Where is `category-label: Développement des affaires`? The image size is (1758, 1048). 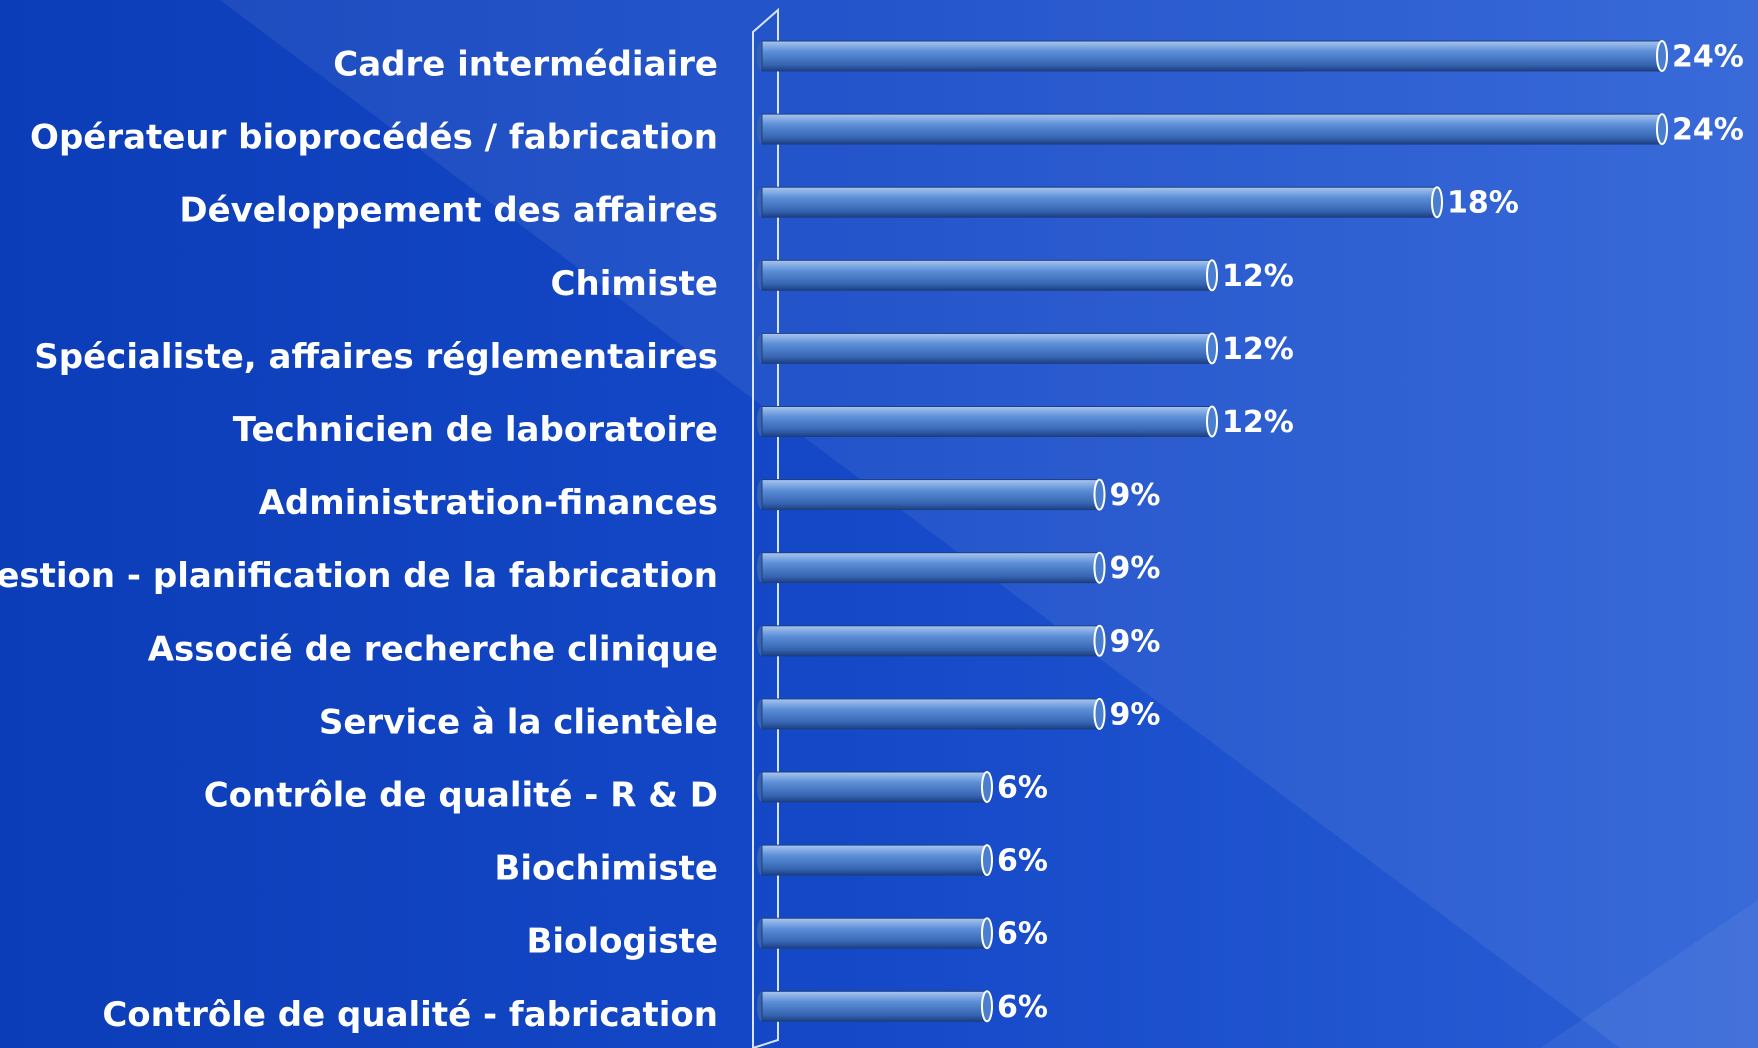
category-label: Développement des affaires is located at coordinates (448, 211).